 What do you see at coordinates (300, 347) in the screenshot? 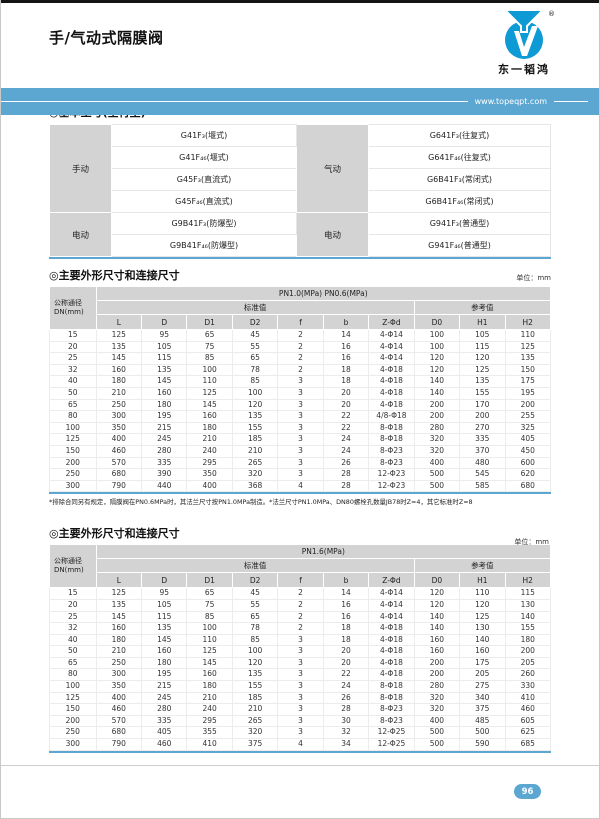
I see `table-row: 20 135 105 75 55 2 16 4-Φ14 100 115 125` at bounding box center [300, 347].